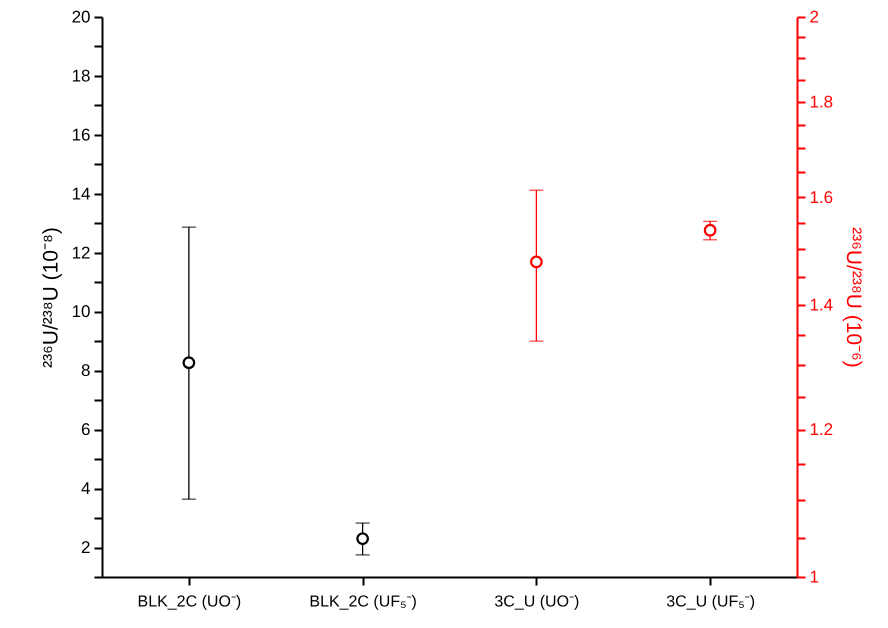 This screenshot has width=888, height=628. What do you see at coordinates (85, 488) in the screenshot?
I see `y-tick-label: 4` at bounding box center [85, 488].